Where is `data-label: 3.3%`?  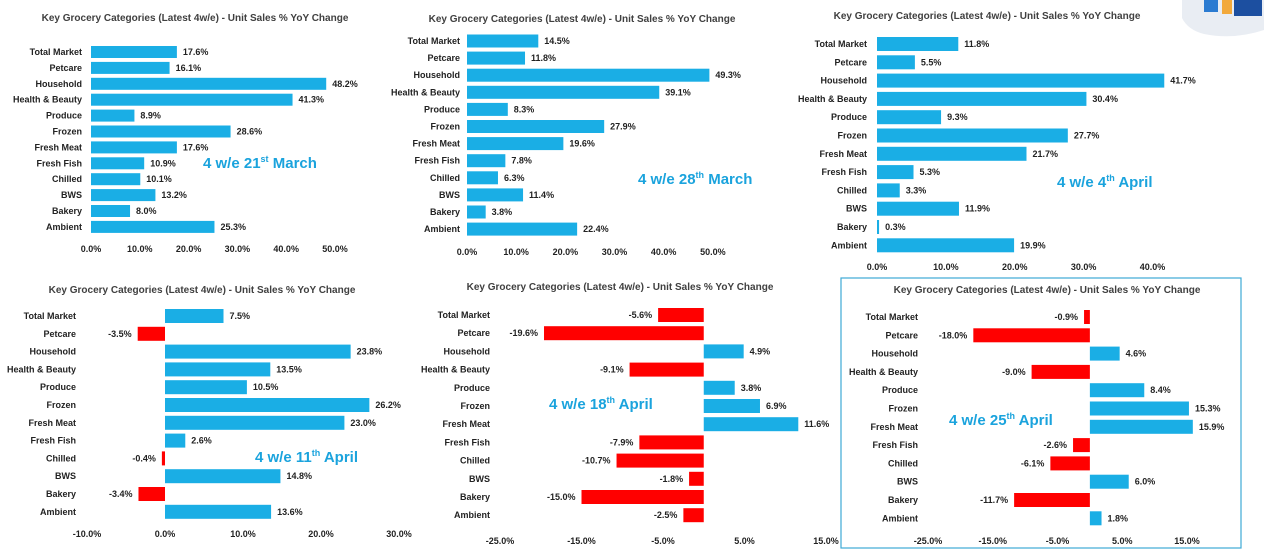 data-label: 3.3% is located at coordinates (916, 190).